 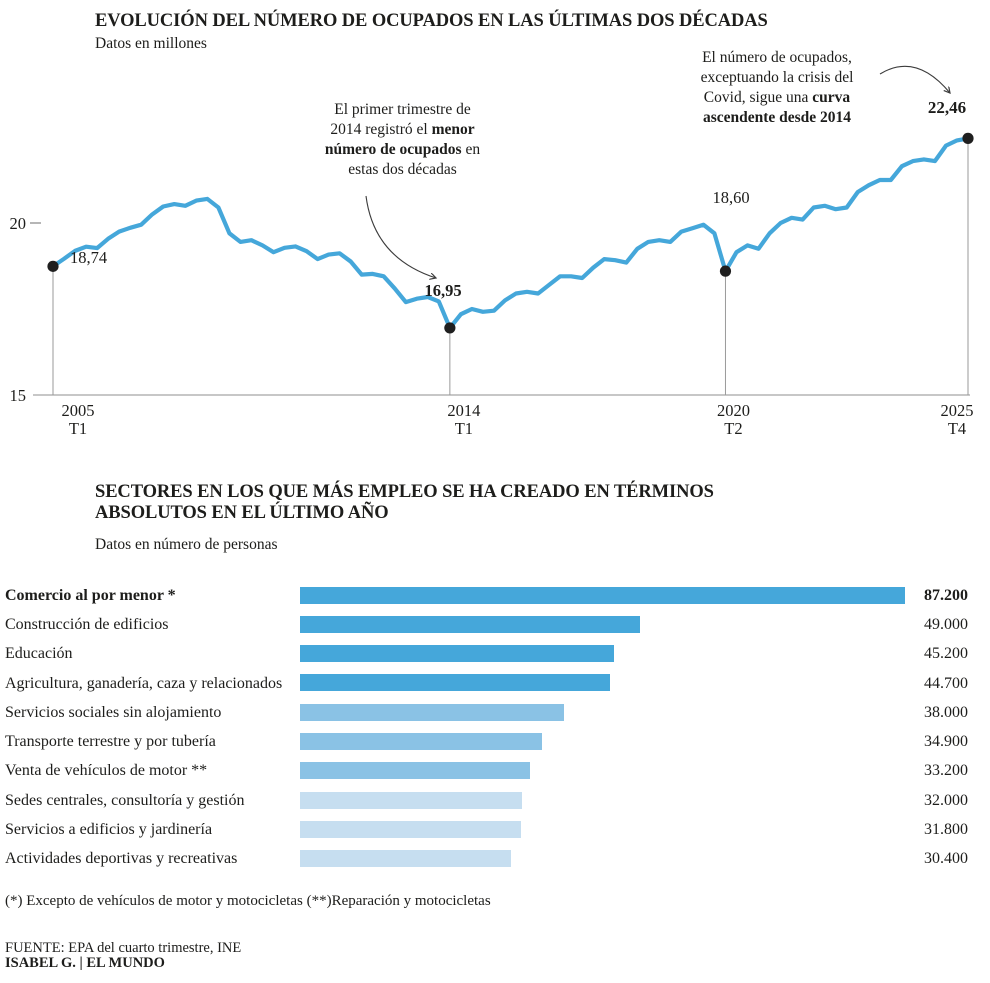 I want to click on bar-label: Comercio al por menor *, so click(x=90, y=595).